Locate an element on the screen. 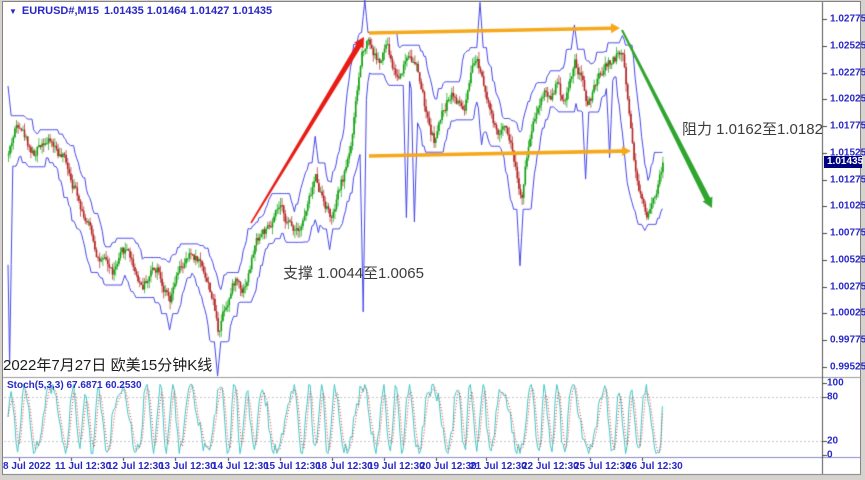 This screenshot has height=480, width=865. time-axis-tick: 8 Jul 2022 is located at coordinates (27, 466).